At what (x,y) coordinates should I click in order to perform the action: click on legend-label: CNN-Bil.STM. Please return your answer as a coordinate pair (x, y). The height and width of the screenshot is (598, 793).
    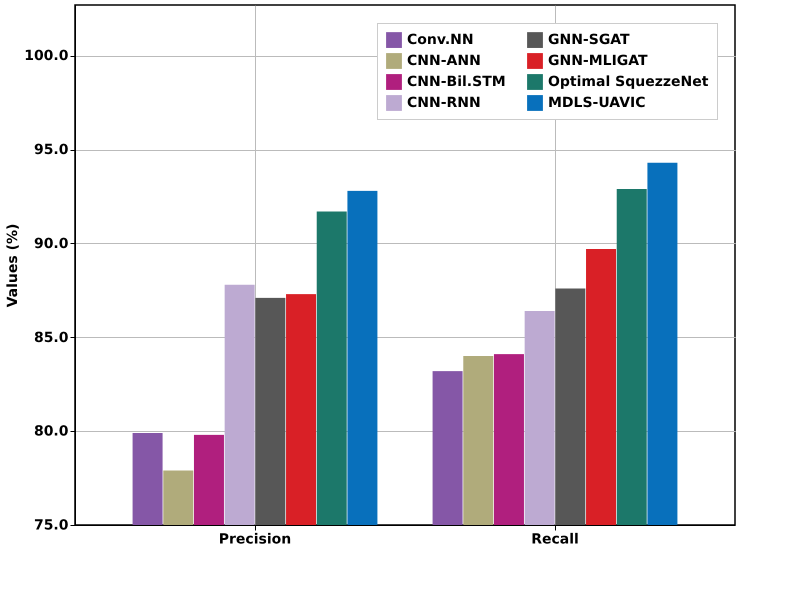
    Looking at the image, I should click on (456, 82).